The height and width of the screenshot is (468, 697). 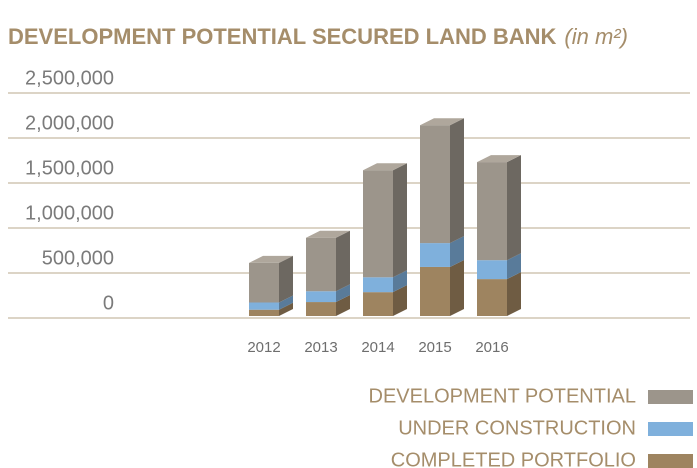 I want to click on y-tick-label: 2,000,000, so click(x=69, y=123).